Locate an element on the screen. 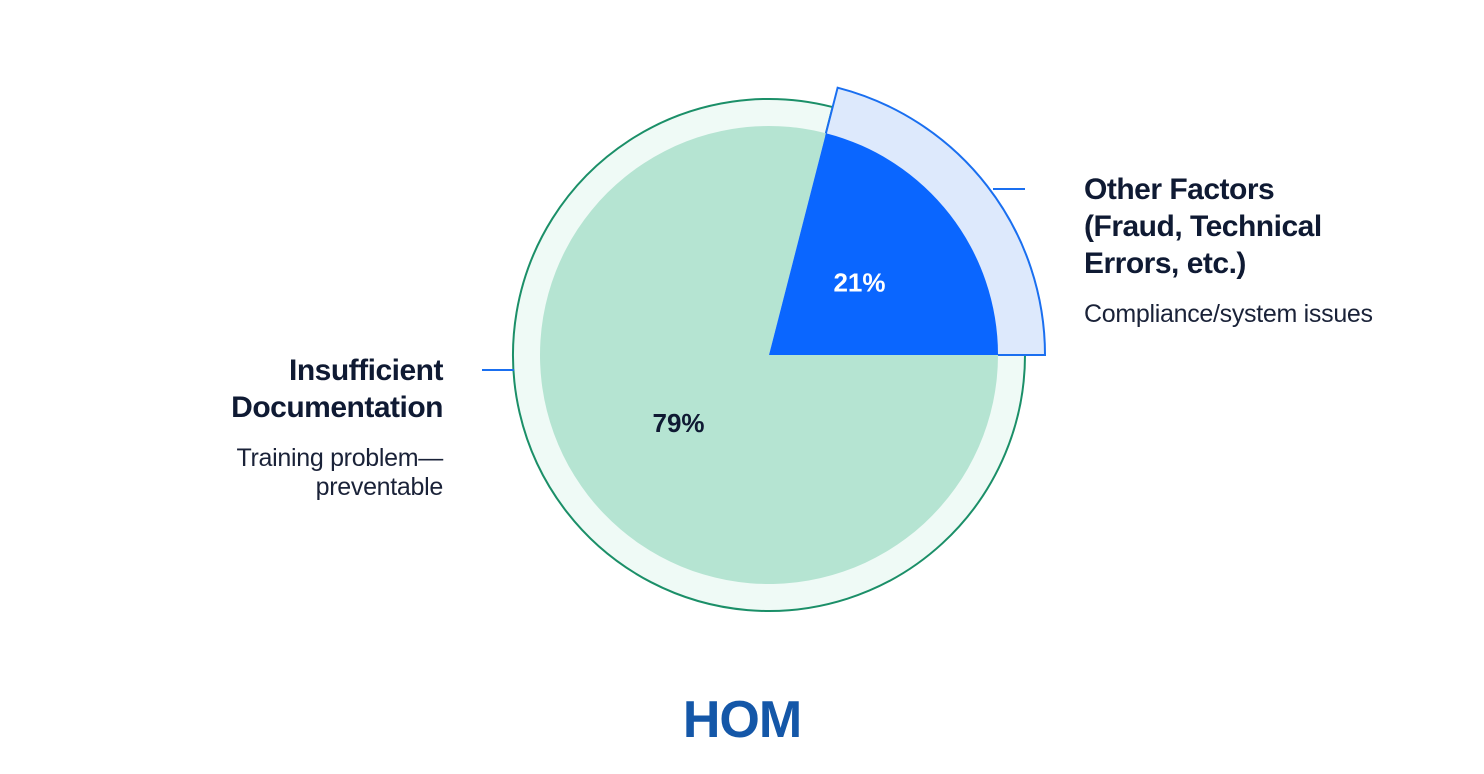 The height and width of the screenshot is (774, 1484). value-label: 79% is located at coordinates (679, 423).